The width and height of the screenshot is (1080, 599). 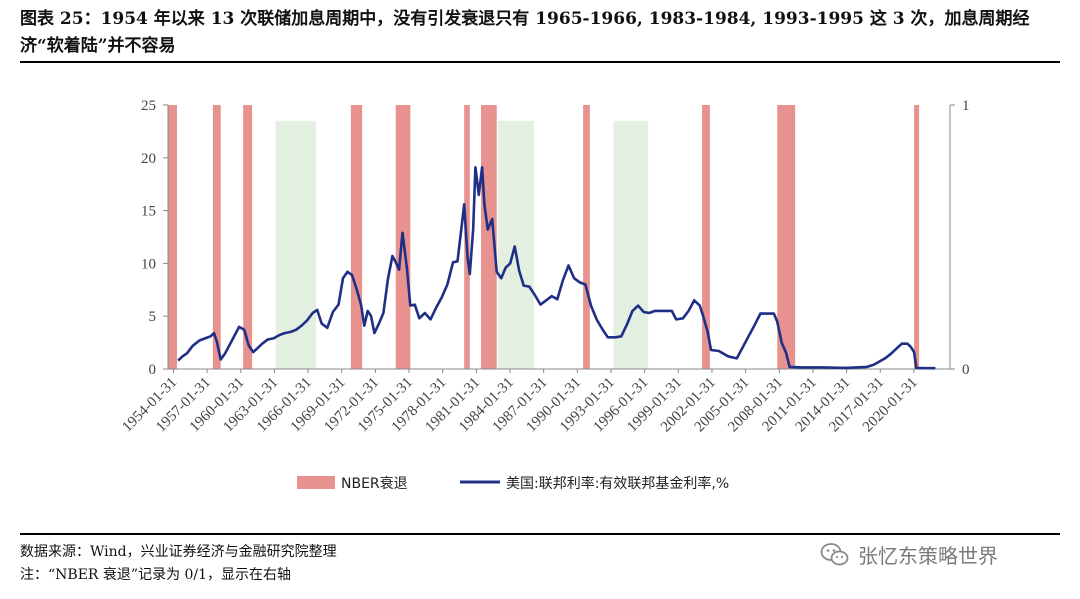 What do you see at coordinates (617, 483) in the screenshot?
I see `legend-label-fed-rate: 美国:联邦利率:有效联邦基金利率,%` at bounding box center [617, 483].